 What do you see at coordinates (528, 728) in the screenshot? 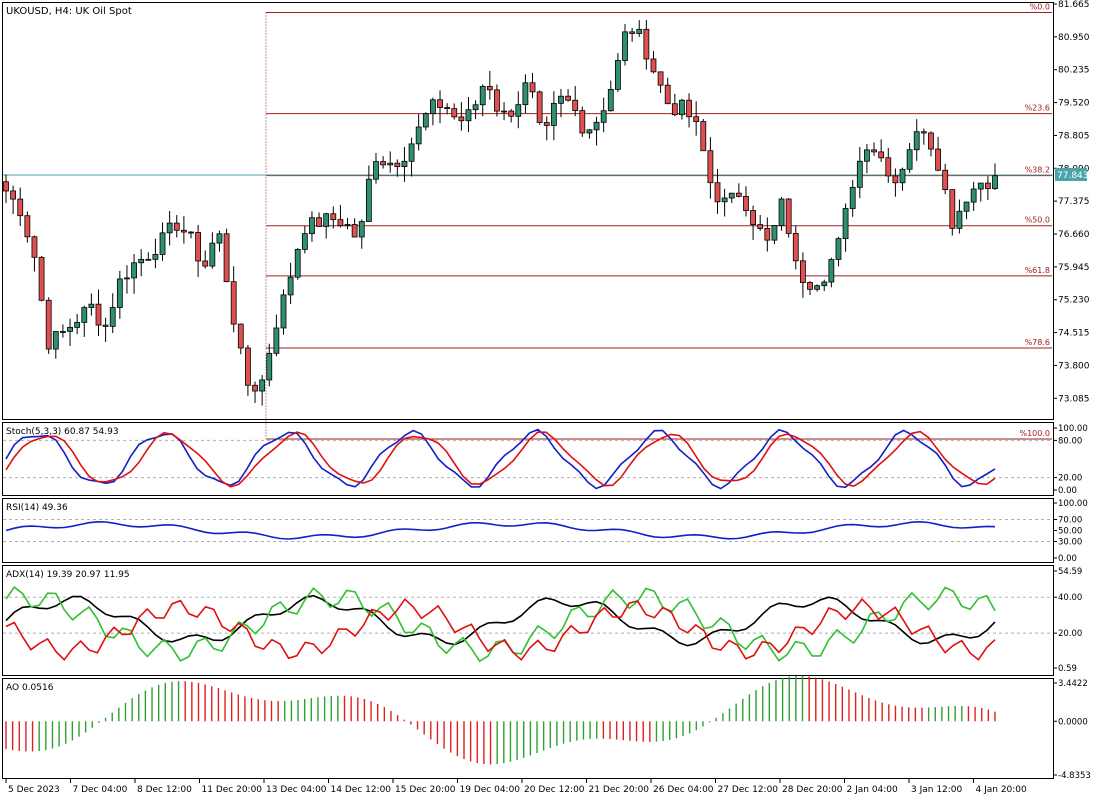
I see `ao-panel-frame` at bounding box center [528, 728].